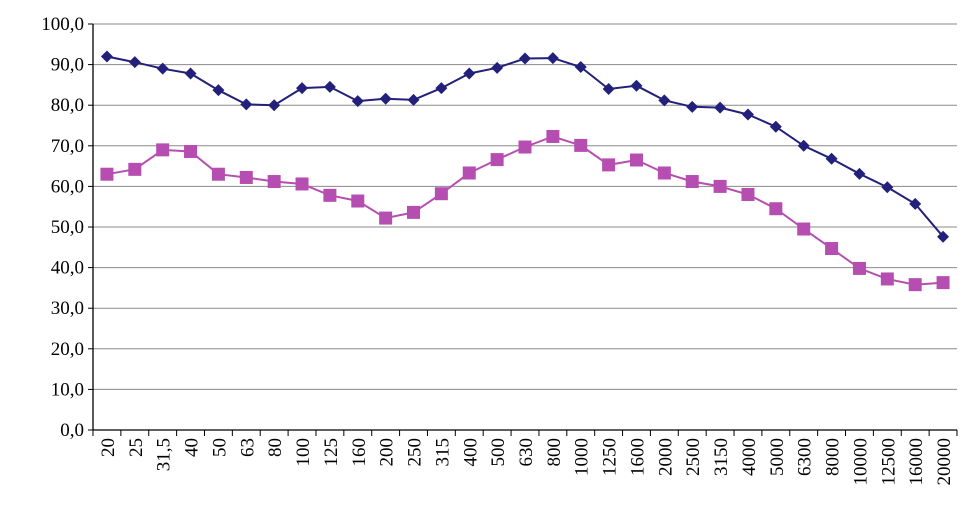  What do you see at coordinates (749, 457) in the screenshot?
I see `x-tick-label: 4000` at bounding box center [749, 457].